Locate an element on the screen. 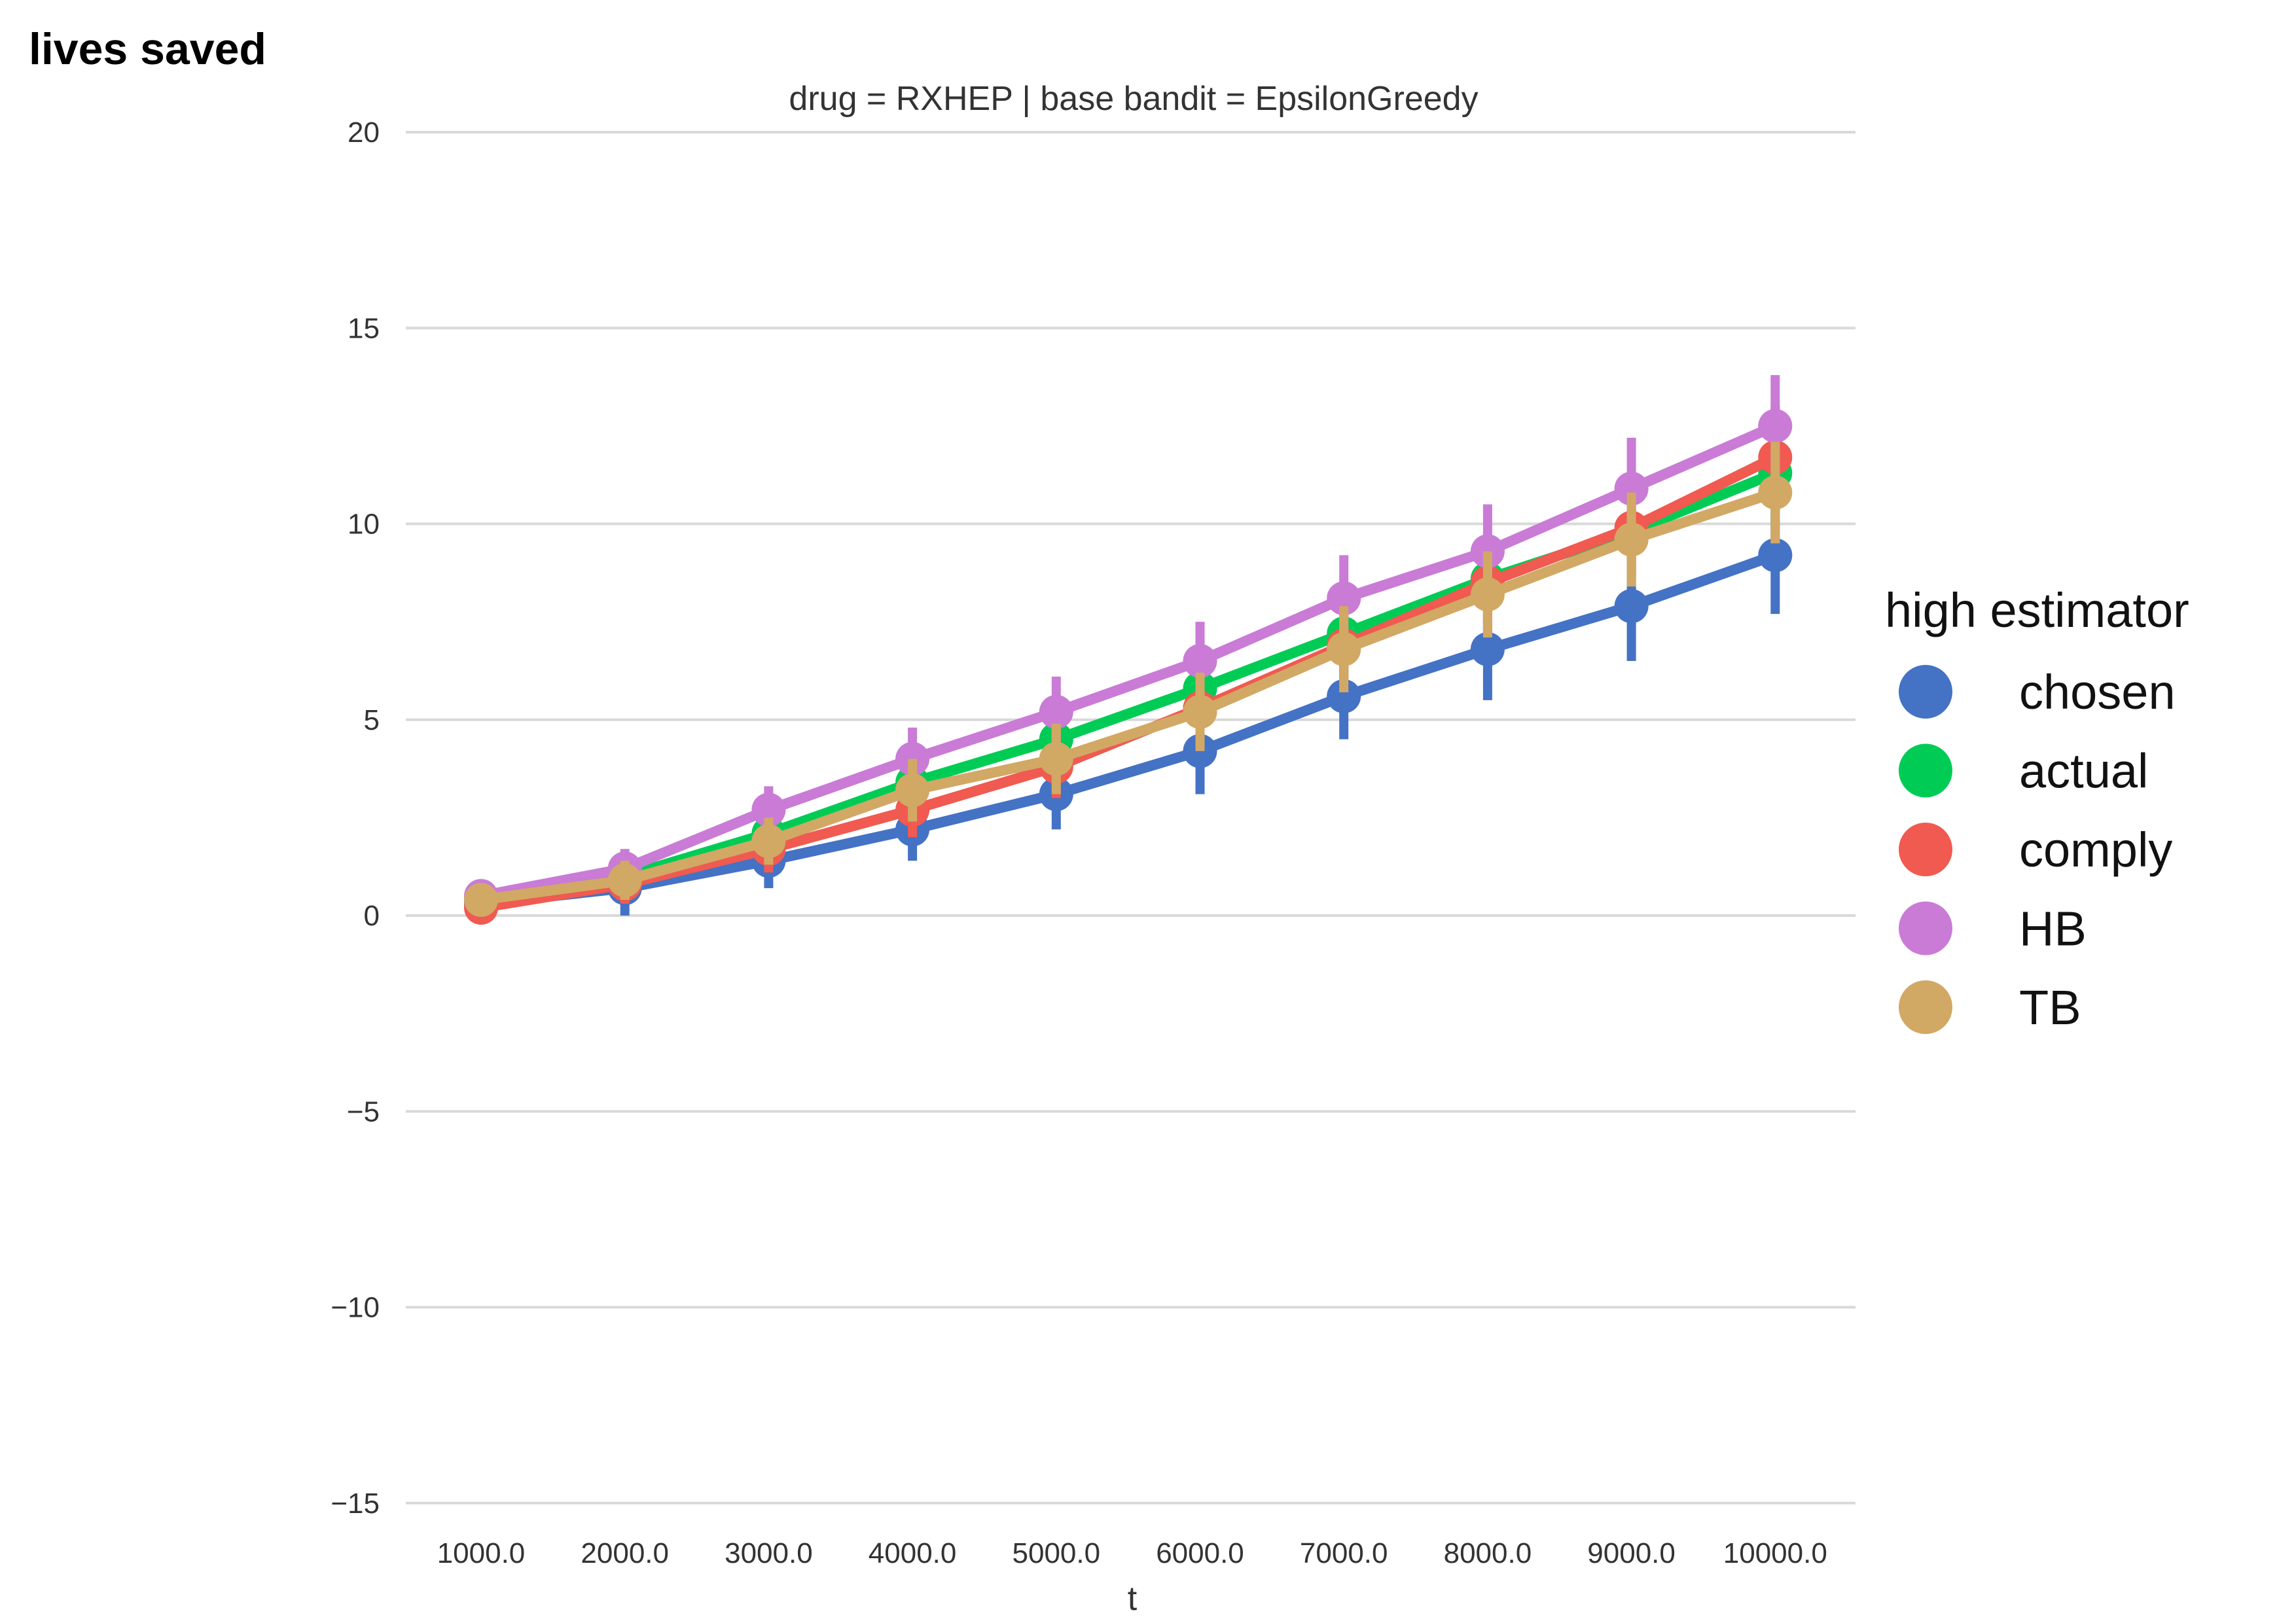 Image resolution: width=2296 pixels, height=1623 pixels. x-axis-label: t is located at coordinates (1133, 1599).